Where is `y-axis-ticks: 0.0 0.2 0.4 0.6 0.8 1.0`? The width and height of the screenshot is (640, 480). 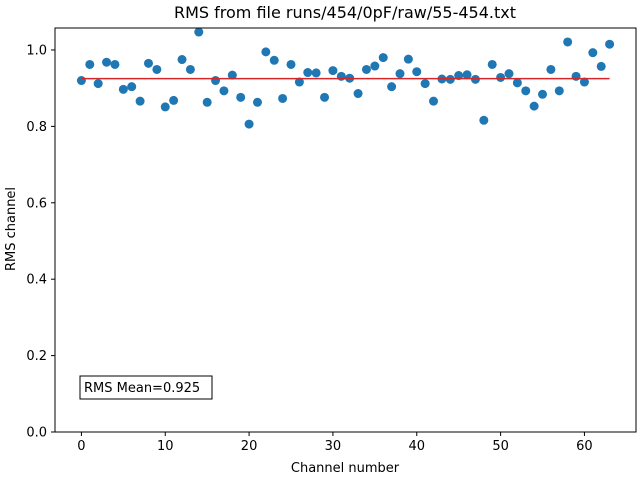 y-axis-ticks: 0.0 0.2 0.4 0.6 0.8 1.0 is located at coordinates (40, 242).